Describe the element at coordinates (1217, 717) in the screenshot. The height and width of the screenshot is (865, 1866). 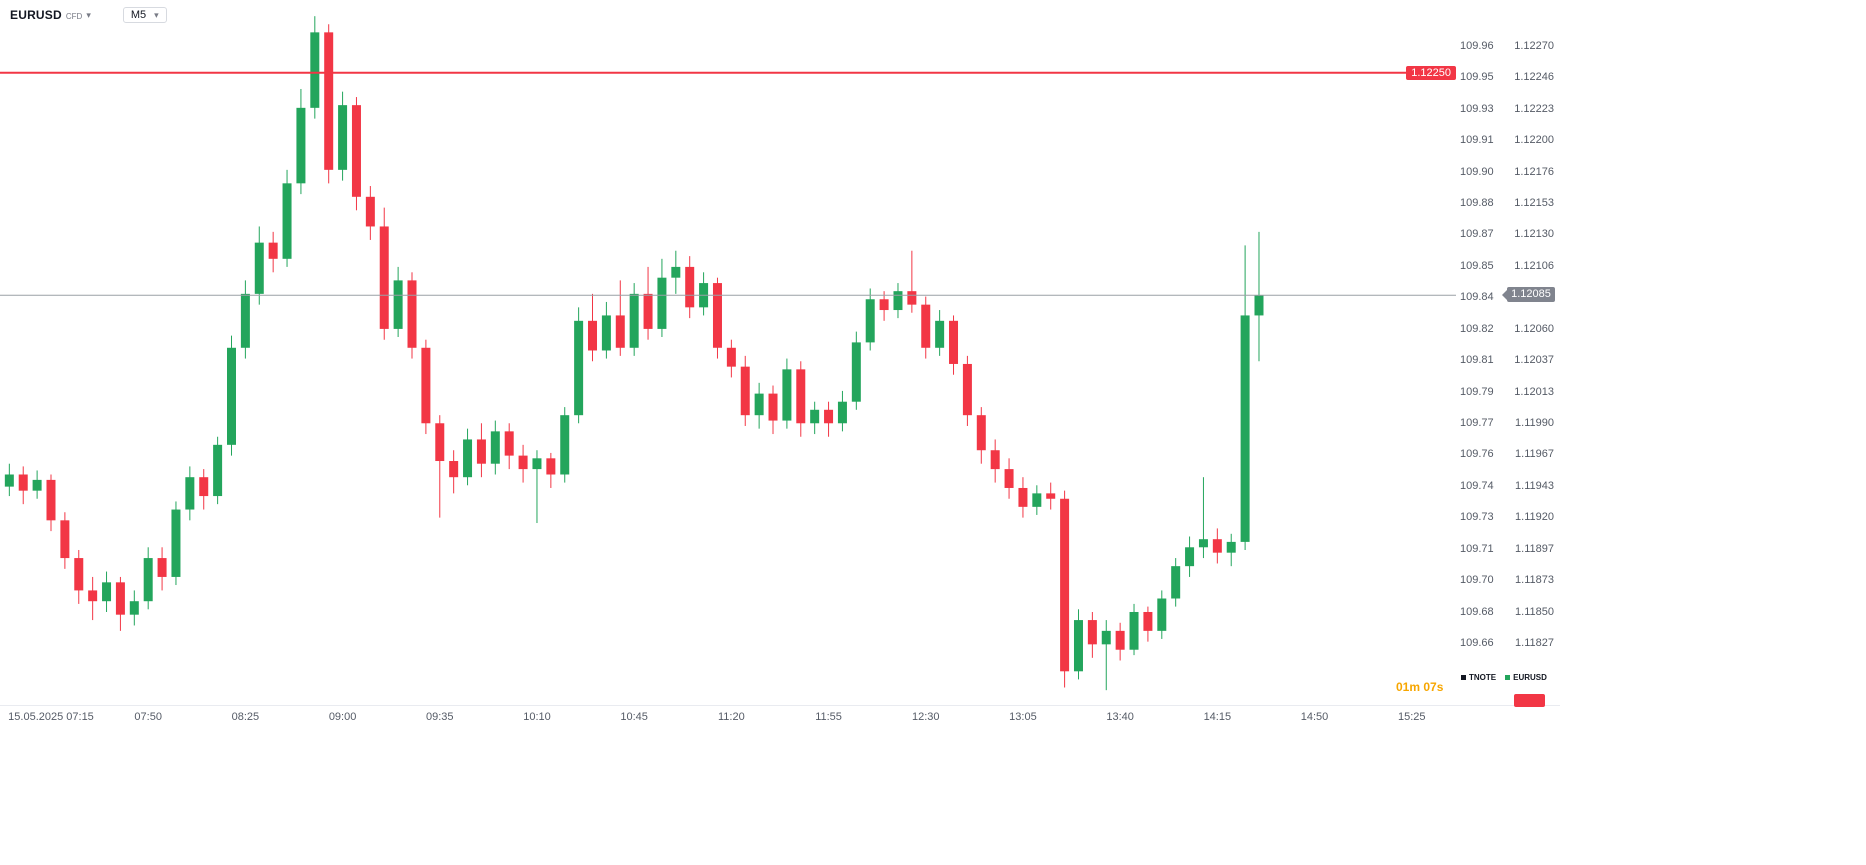
I see `time-axis-label: 14:15` at that location.